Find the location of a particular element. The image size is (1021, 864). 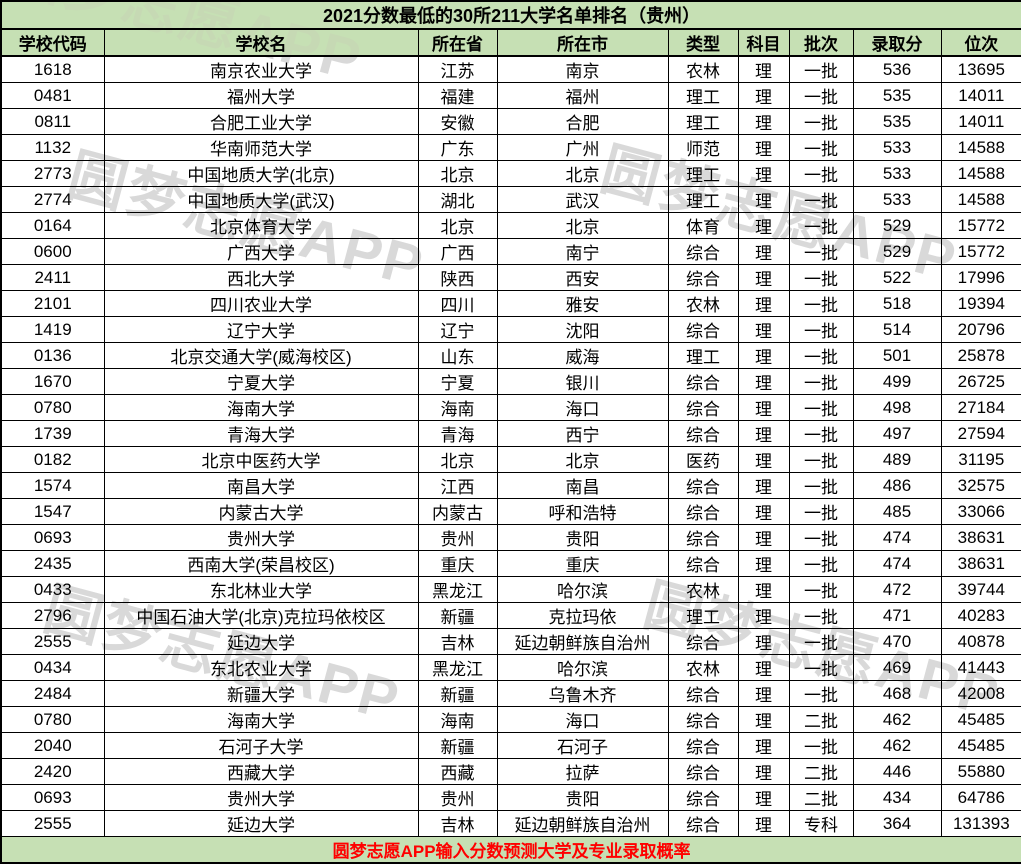

cell-city: 广州 is located at coordinates (582, 147).